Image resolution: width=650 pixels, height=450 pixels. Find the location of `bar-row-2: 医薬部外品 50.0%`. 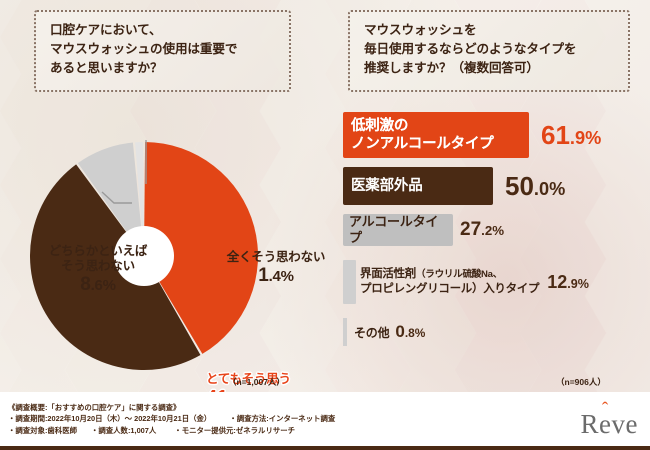

bar-row-2: 医薬部外品 50.0% is located at coordinates (454, 186).